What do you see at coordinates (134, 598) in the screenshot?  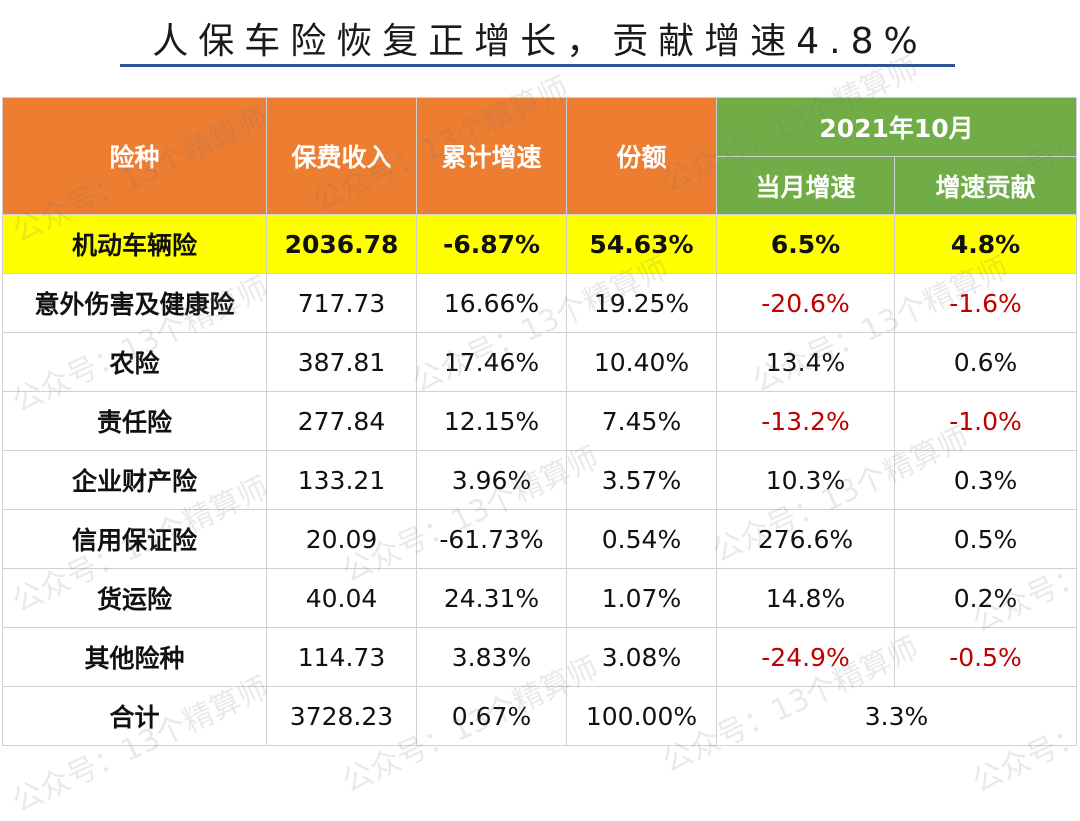 I see `cell-category: 货运险` at bounding box center [134, 598].